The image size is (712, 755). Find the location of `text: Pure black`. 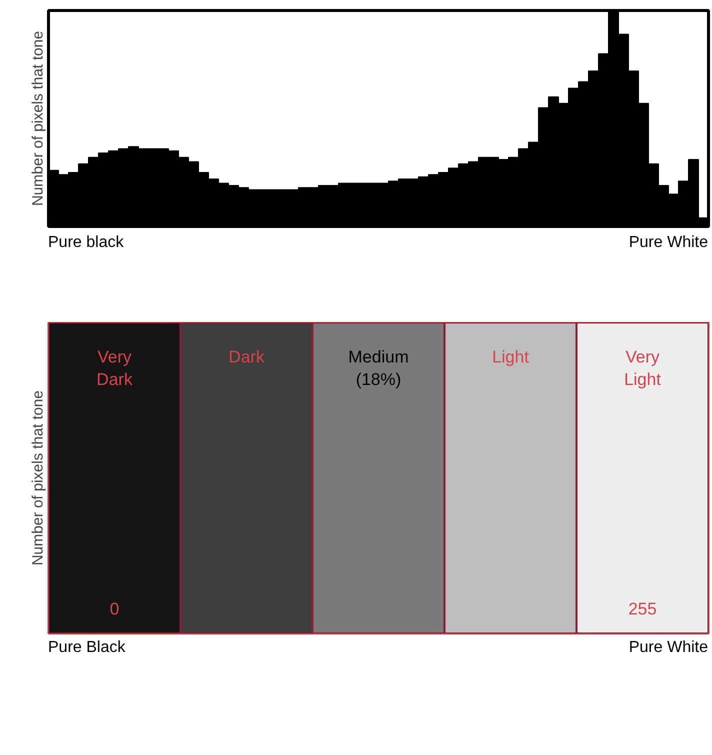

text: Pure black is located at coordinates (86, 243).